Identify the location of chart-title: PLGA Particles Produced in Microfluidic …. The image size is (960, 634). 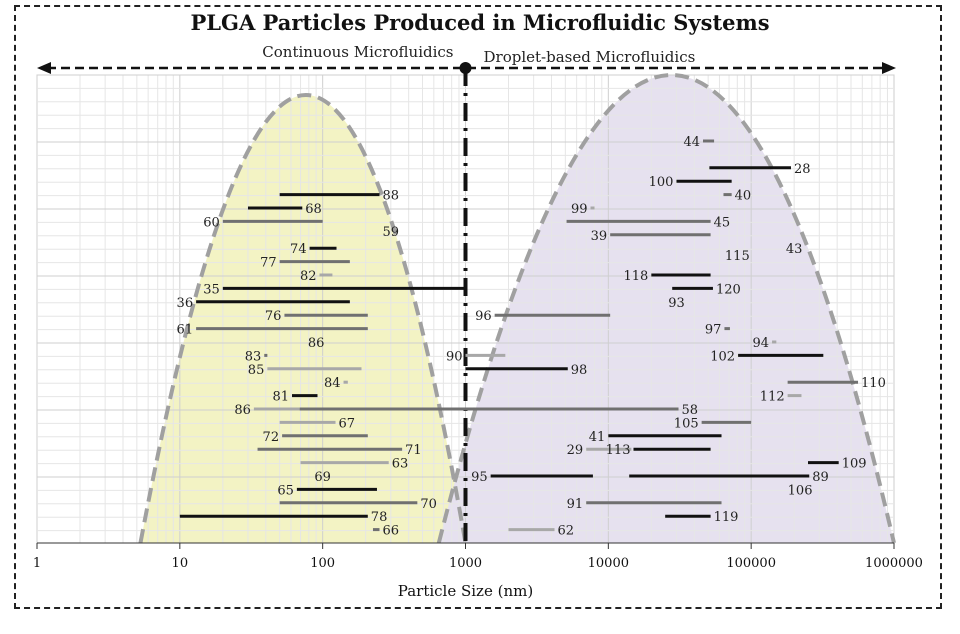
(480, 22).